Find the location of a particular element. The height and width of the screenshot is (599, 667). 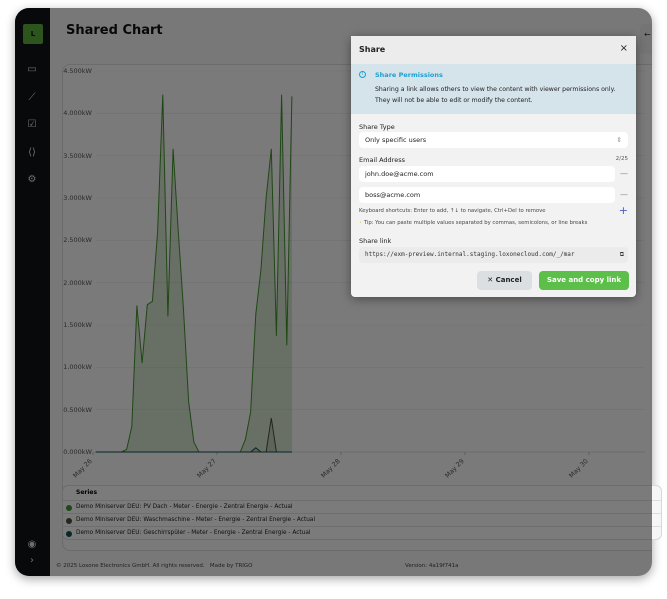

email-count: 2/25 is located at coordinates (621, 159).